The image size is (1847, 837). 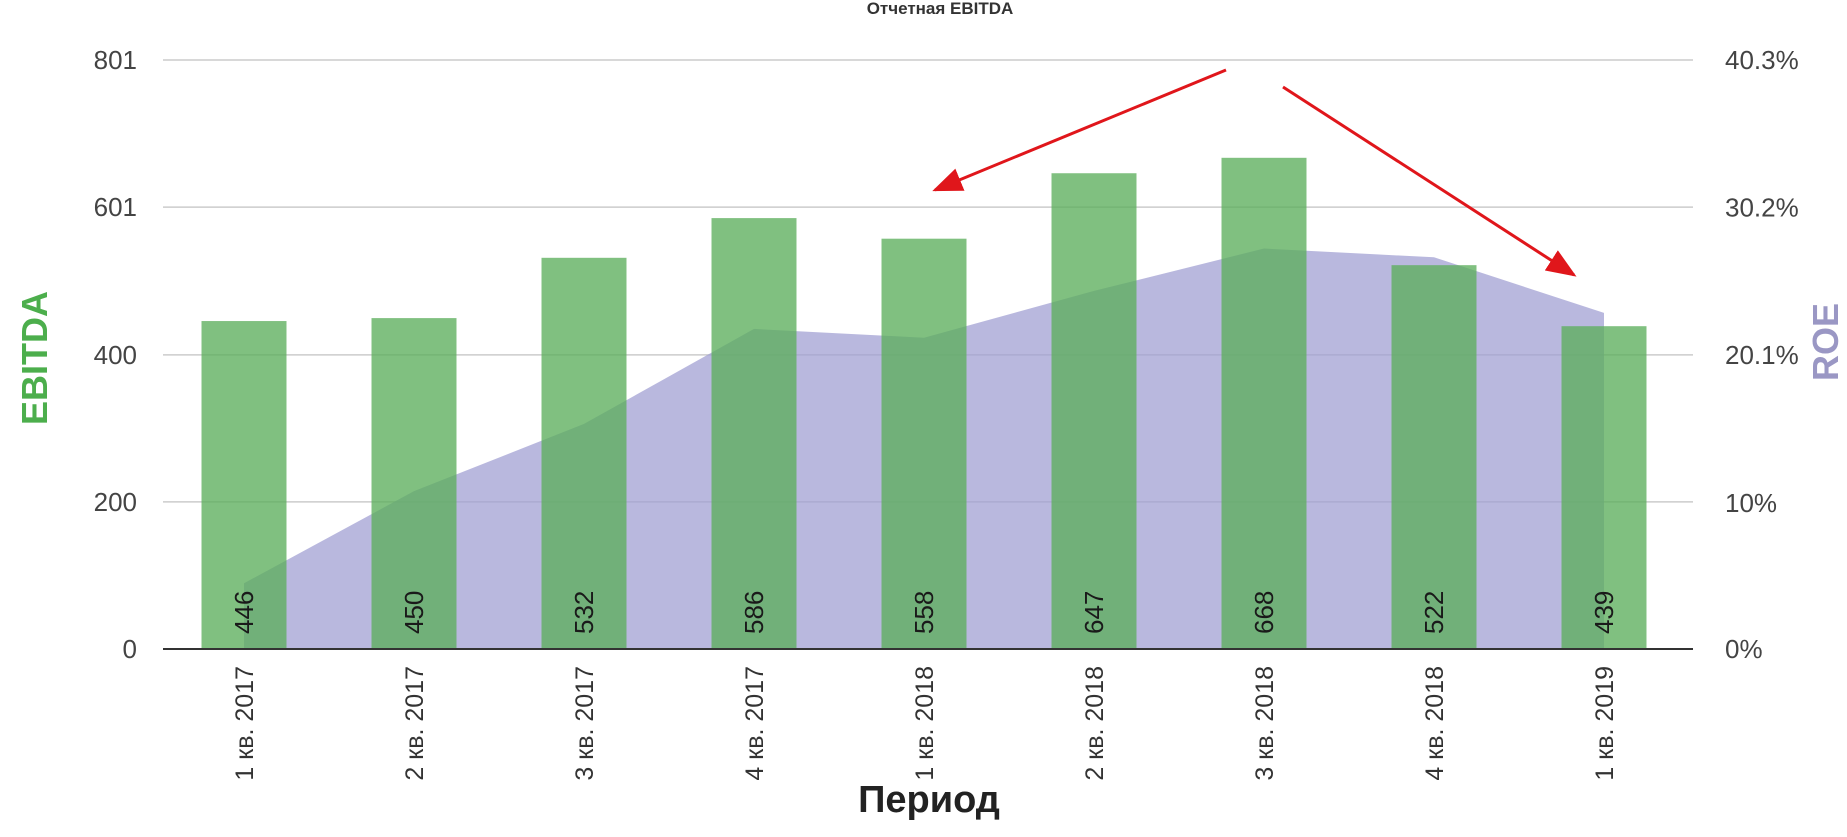 What do you see at coordinates (1751, 503) in the screenshot?
I see `right-tick-label: 10%` at bounding box center [1751, 503].